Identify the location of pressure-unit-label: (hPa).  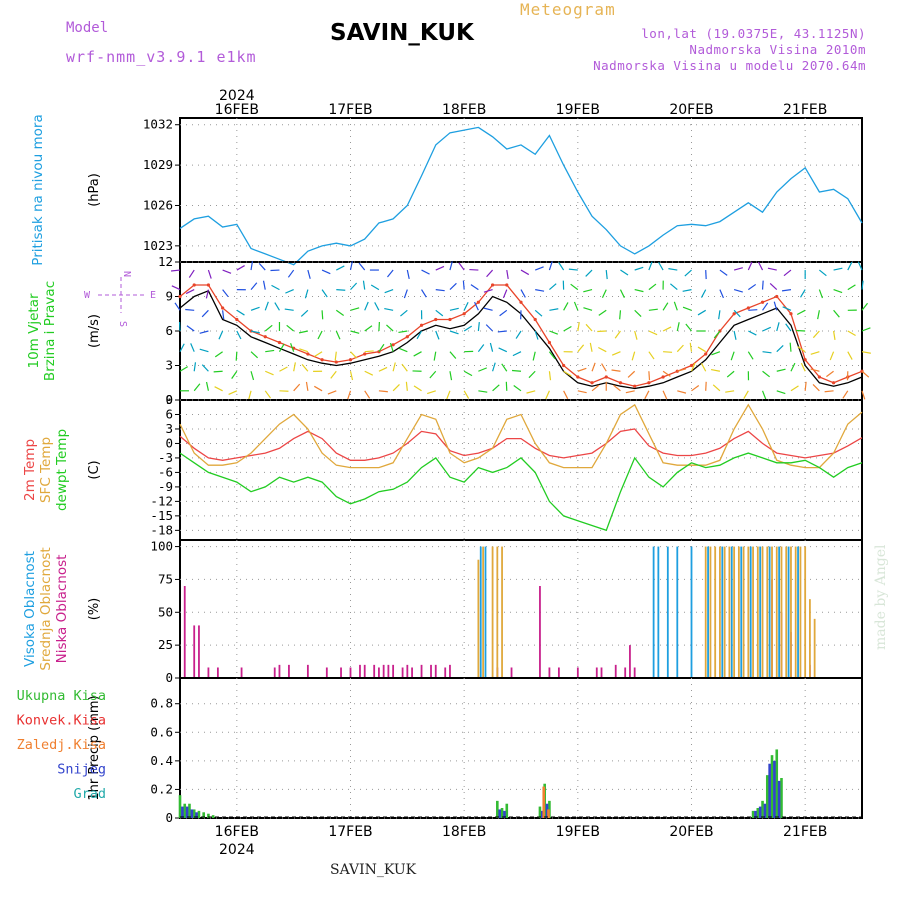
(94, 190).